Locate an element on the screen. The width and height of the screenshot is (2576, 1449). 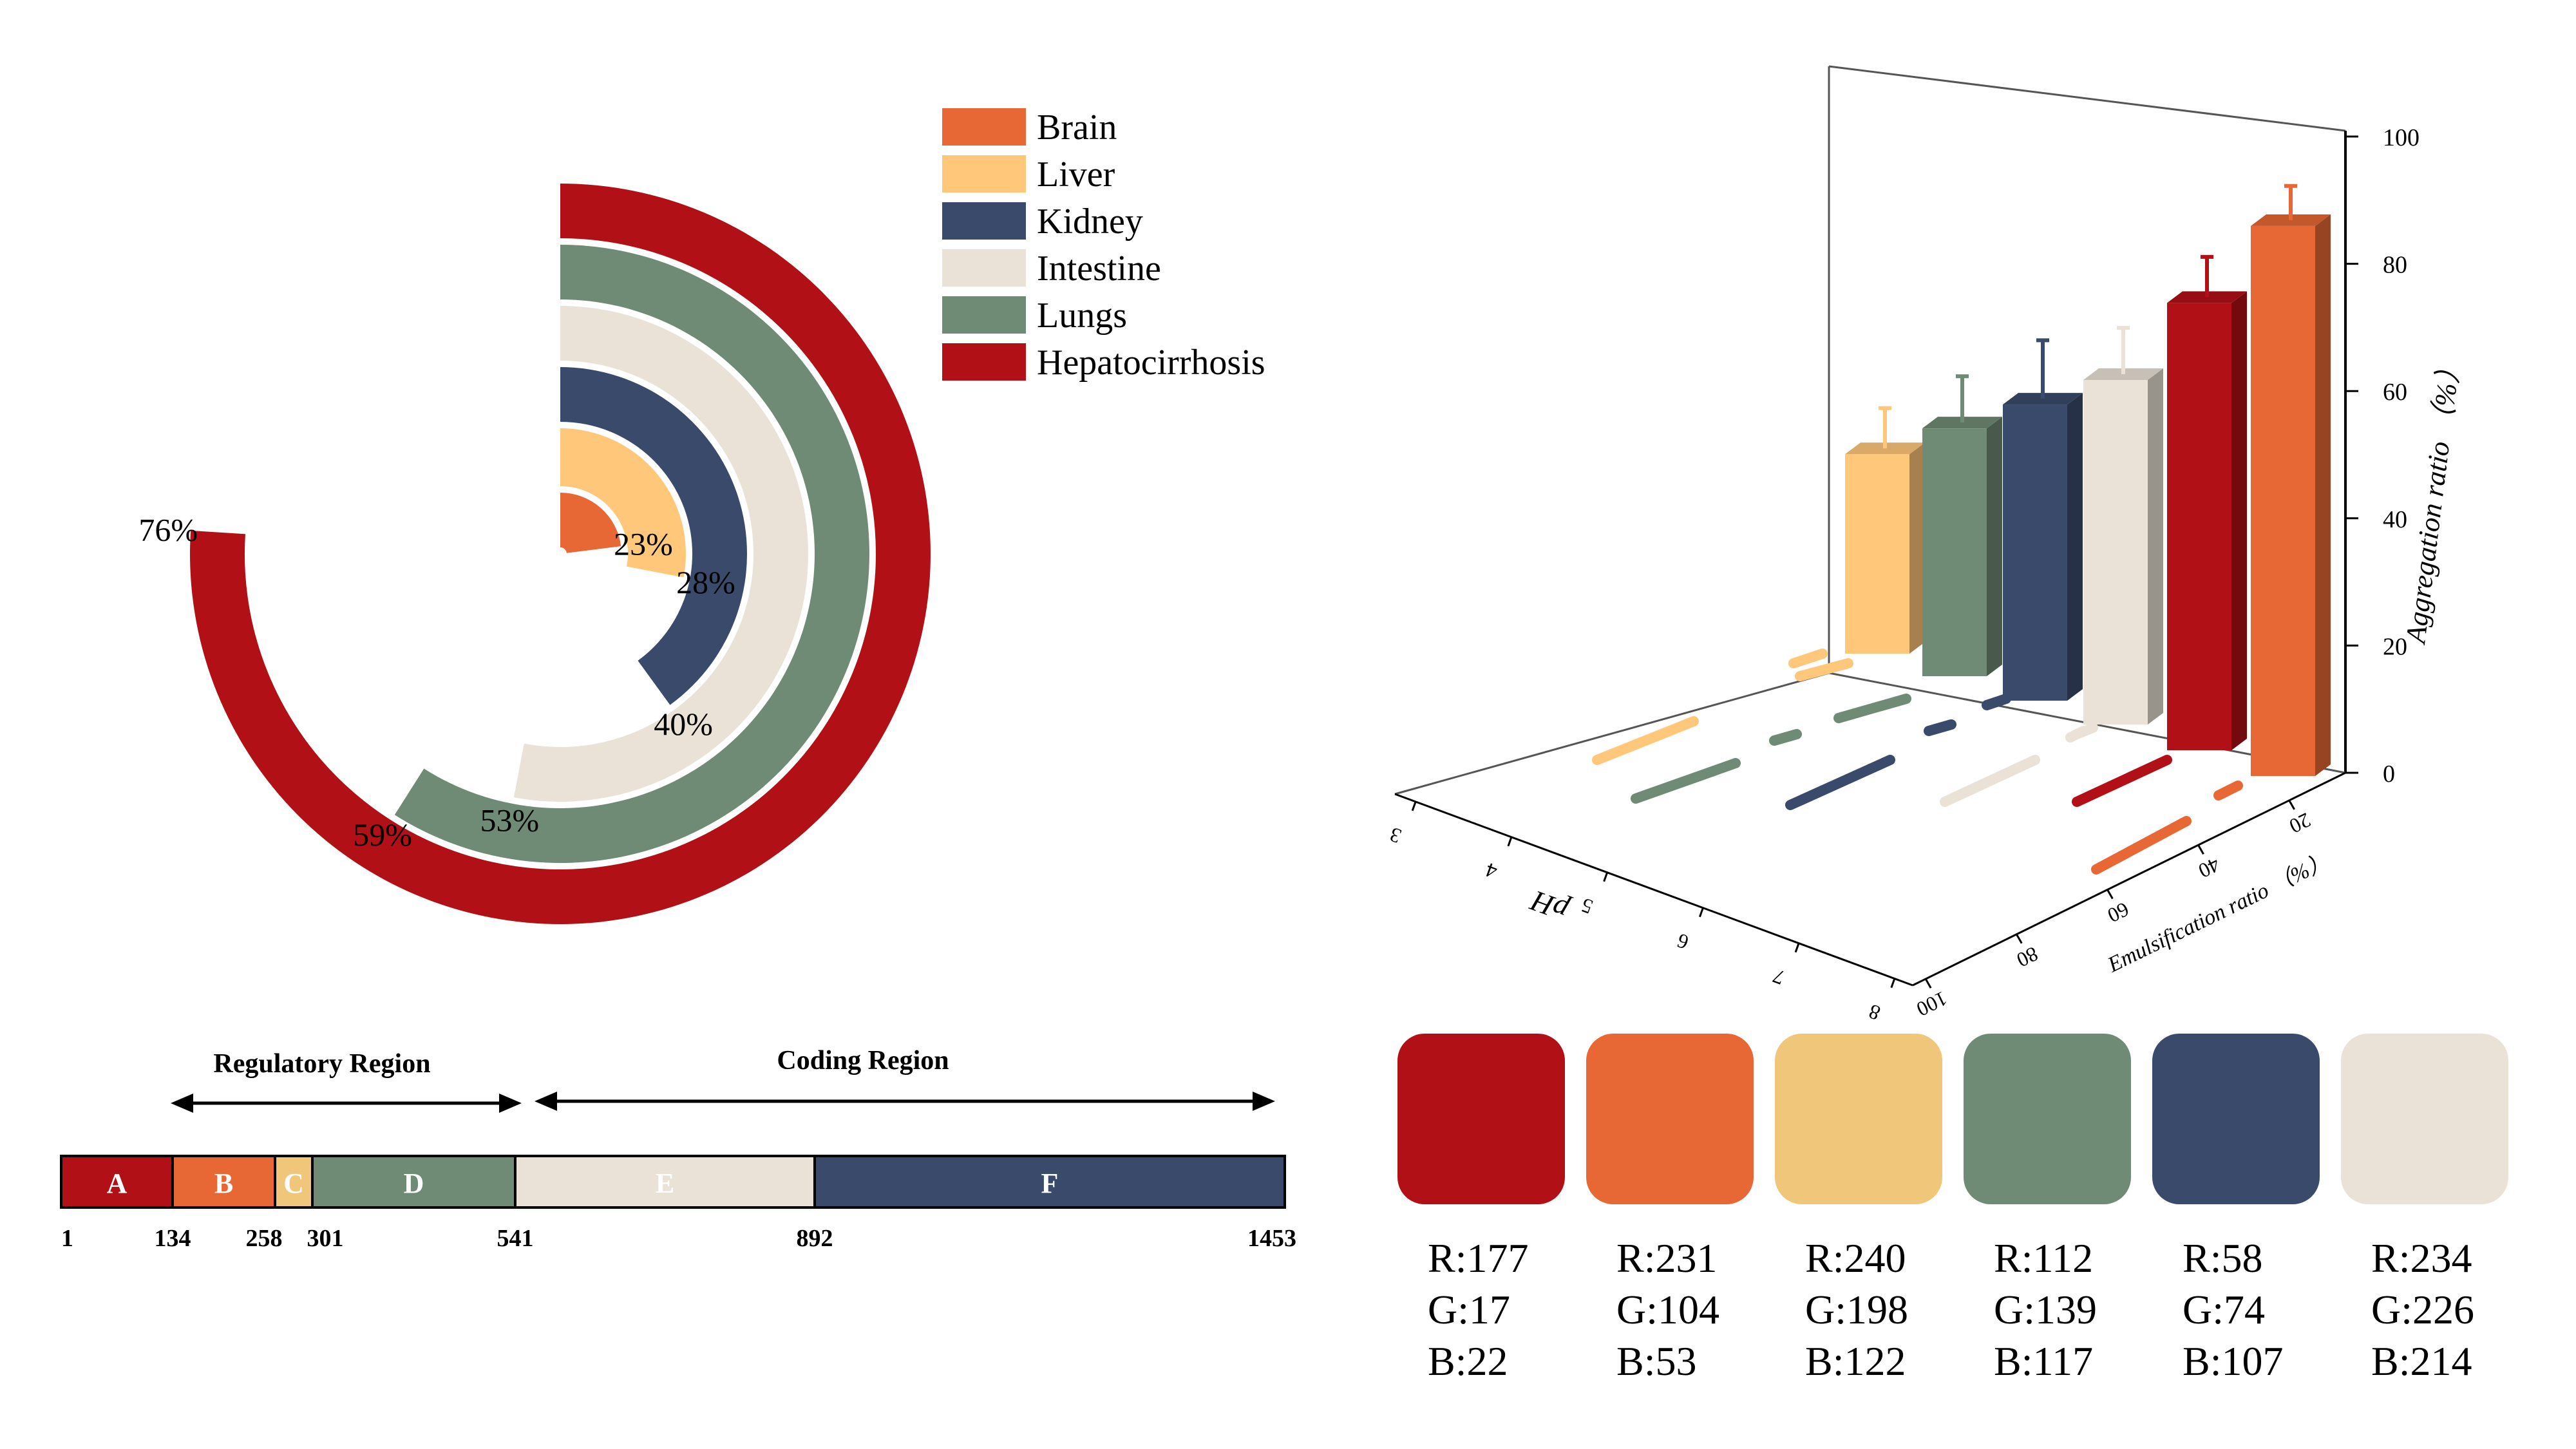
palette-b-value: B:53 is located at coordinates (1656, 1361).